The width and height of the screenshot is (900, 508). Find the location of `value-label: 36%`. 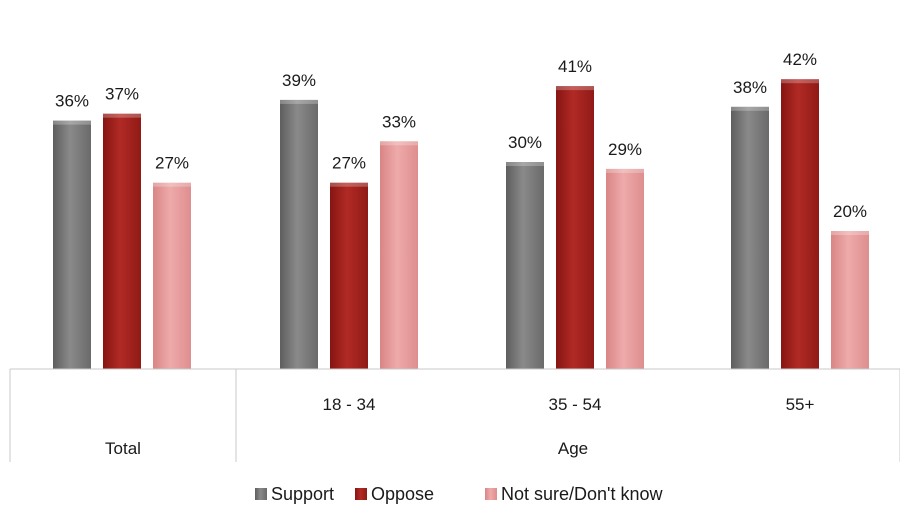

value-label: 36% is located at coordinates (72, 101).